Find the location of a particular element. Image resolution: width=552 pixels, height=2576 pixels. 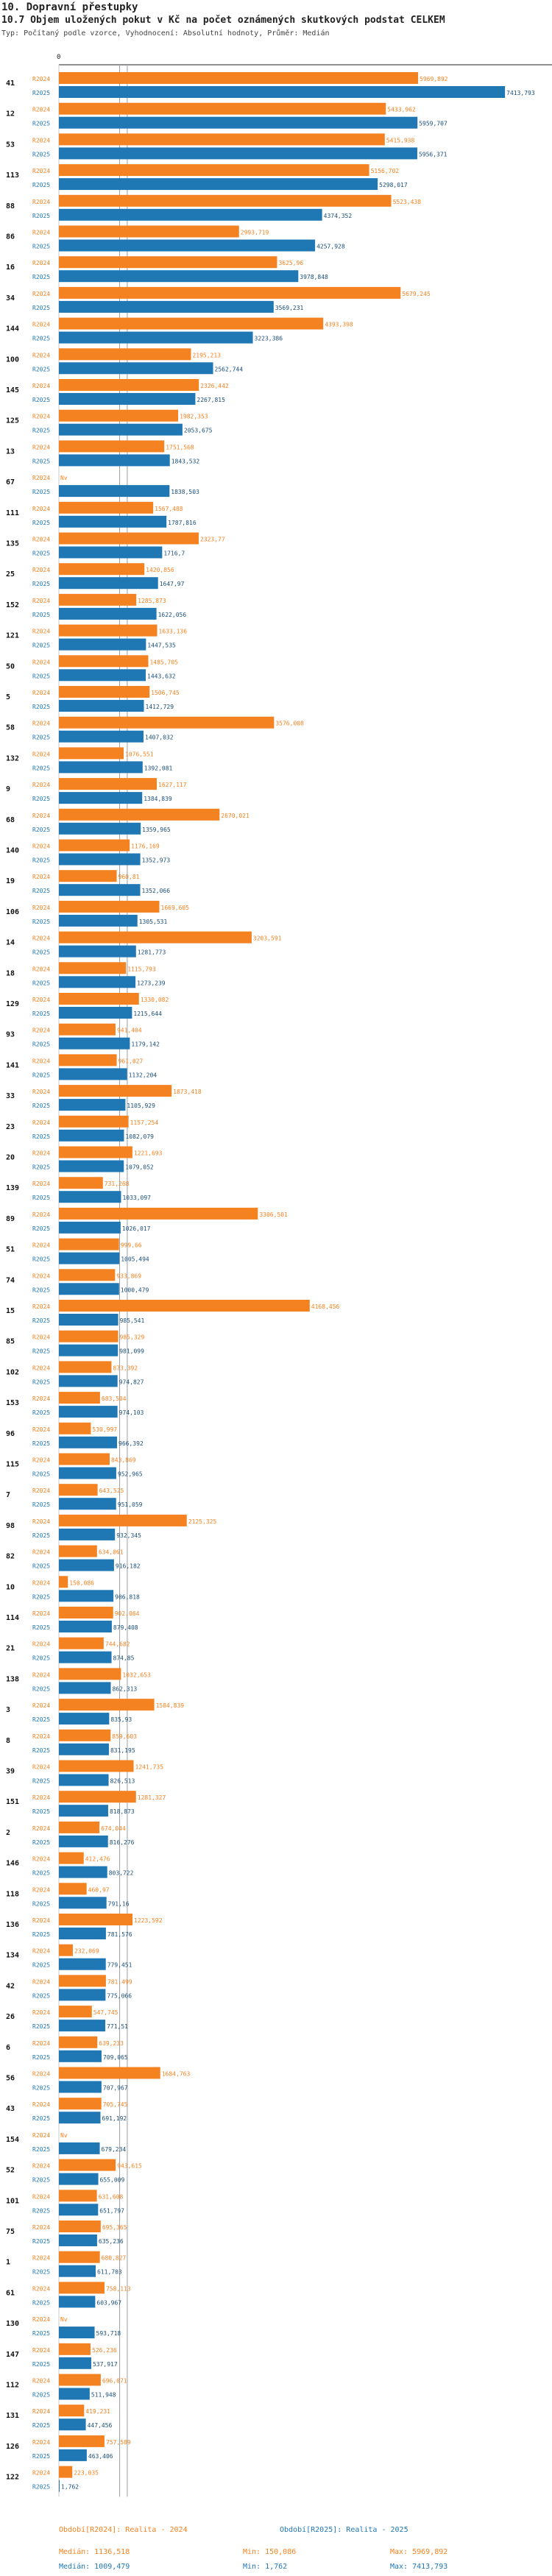

value-label-r2025: 1000,479 is located at coordinates (135, 1290).